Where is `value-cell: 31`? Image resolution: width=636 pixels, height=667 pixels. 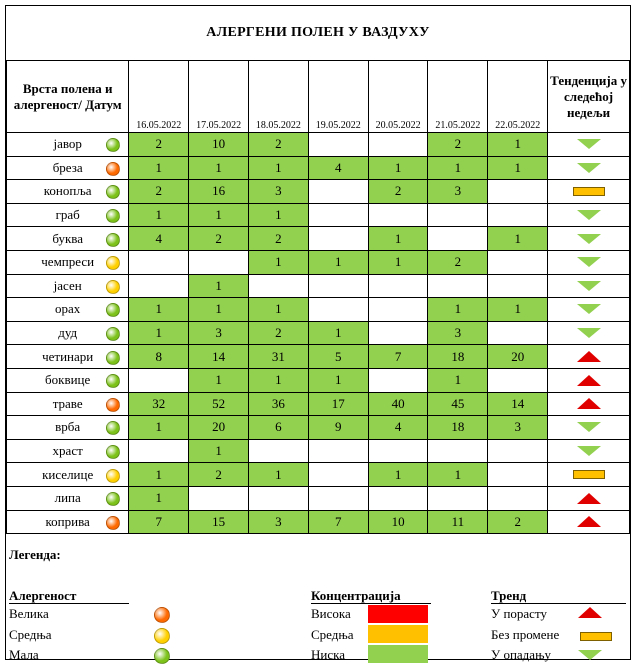 value-cell: 31 is located at coordinates (278, 356).